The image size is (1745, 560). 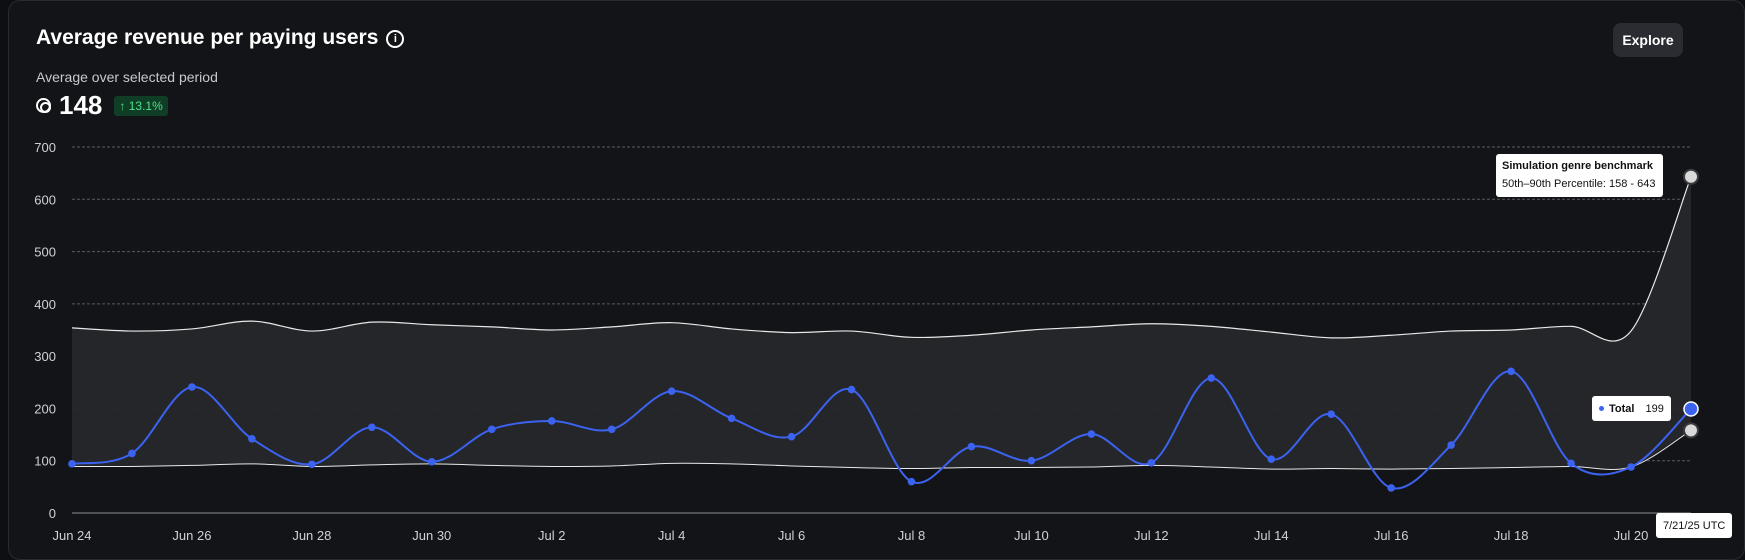 I want to click on x-tick-label: Jul 16, so click(x=1391, y=535).